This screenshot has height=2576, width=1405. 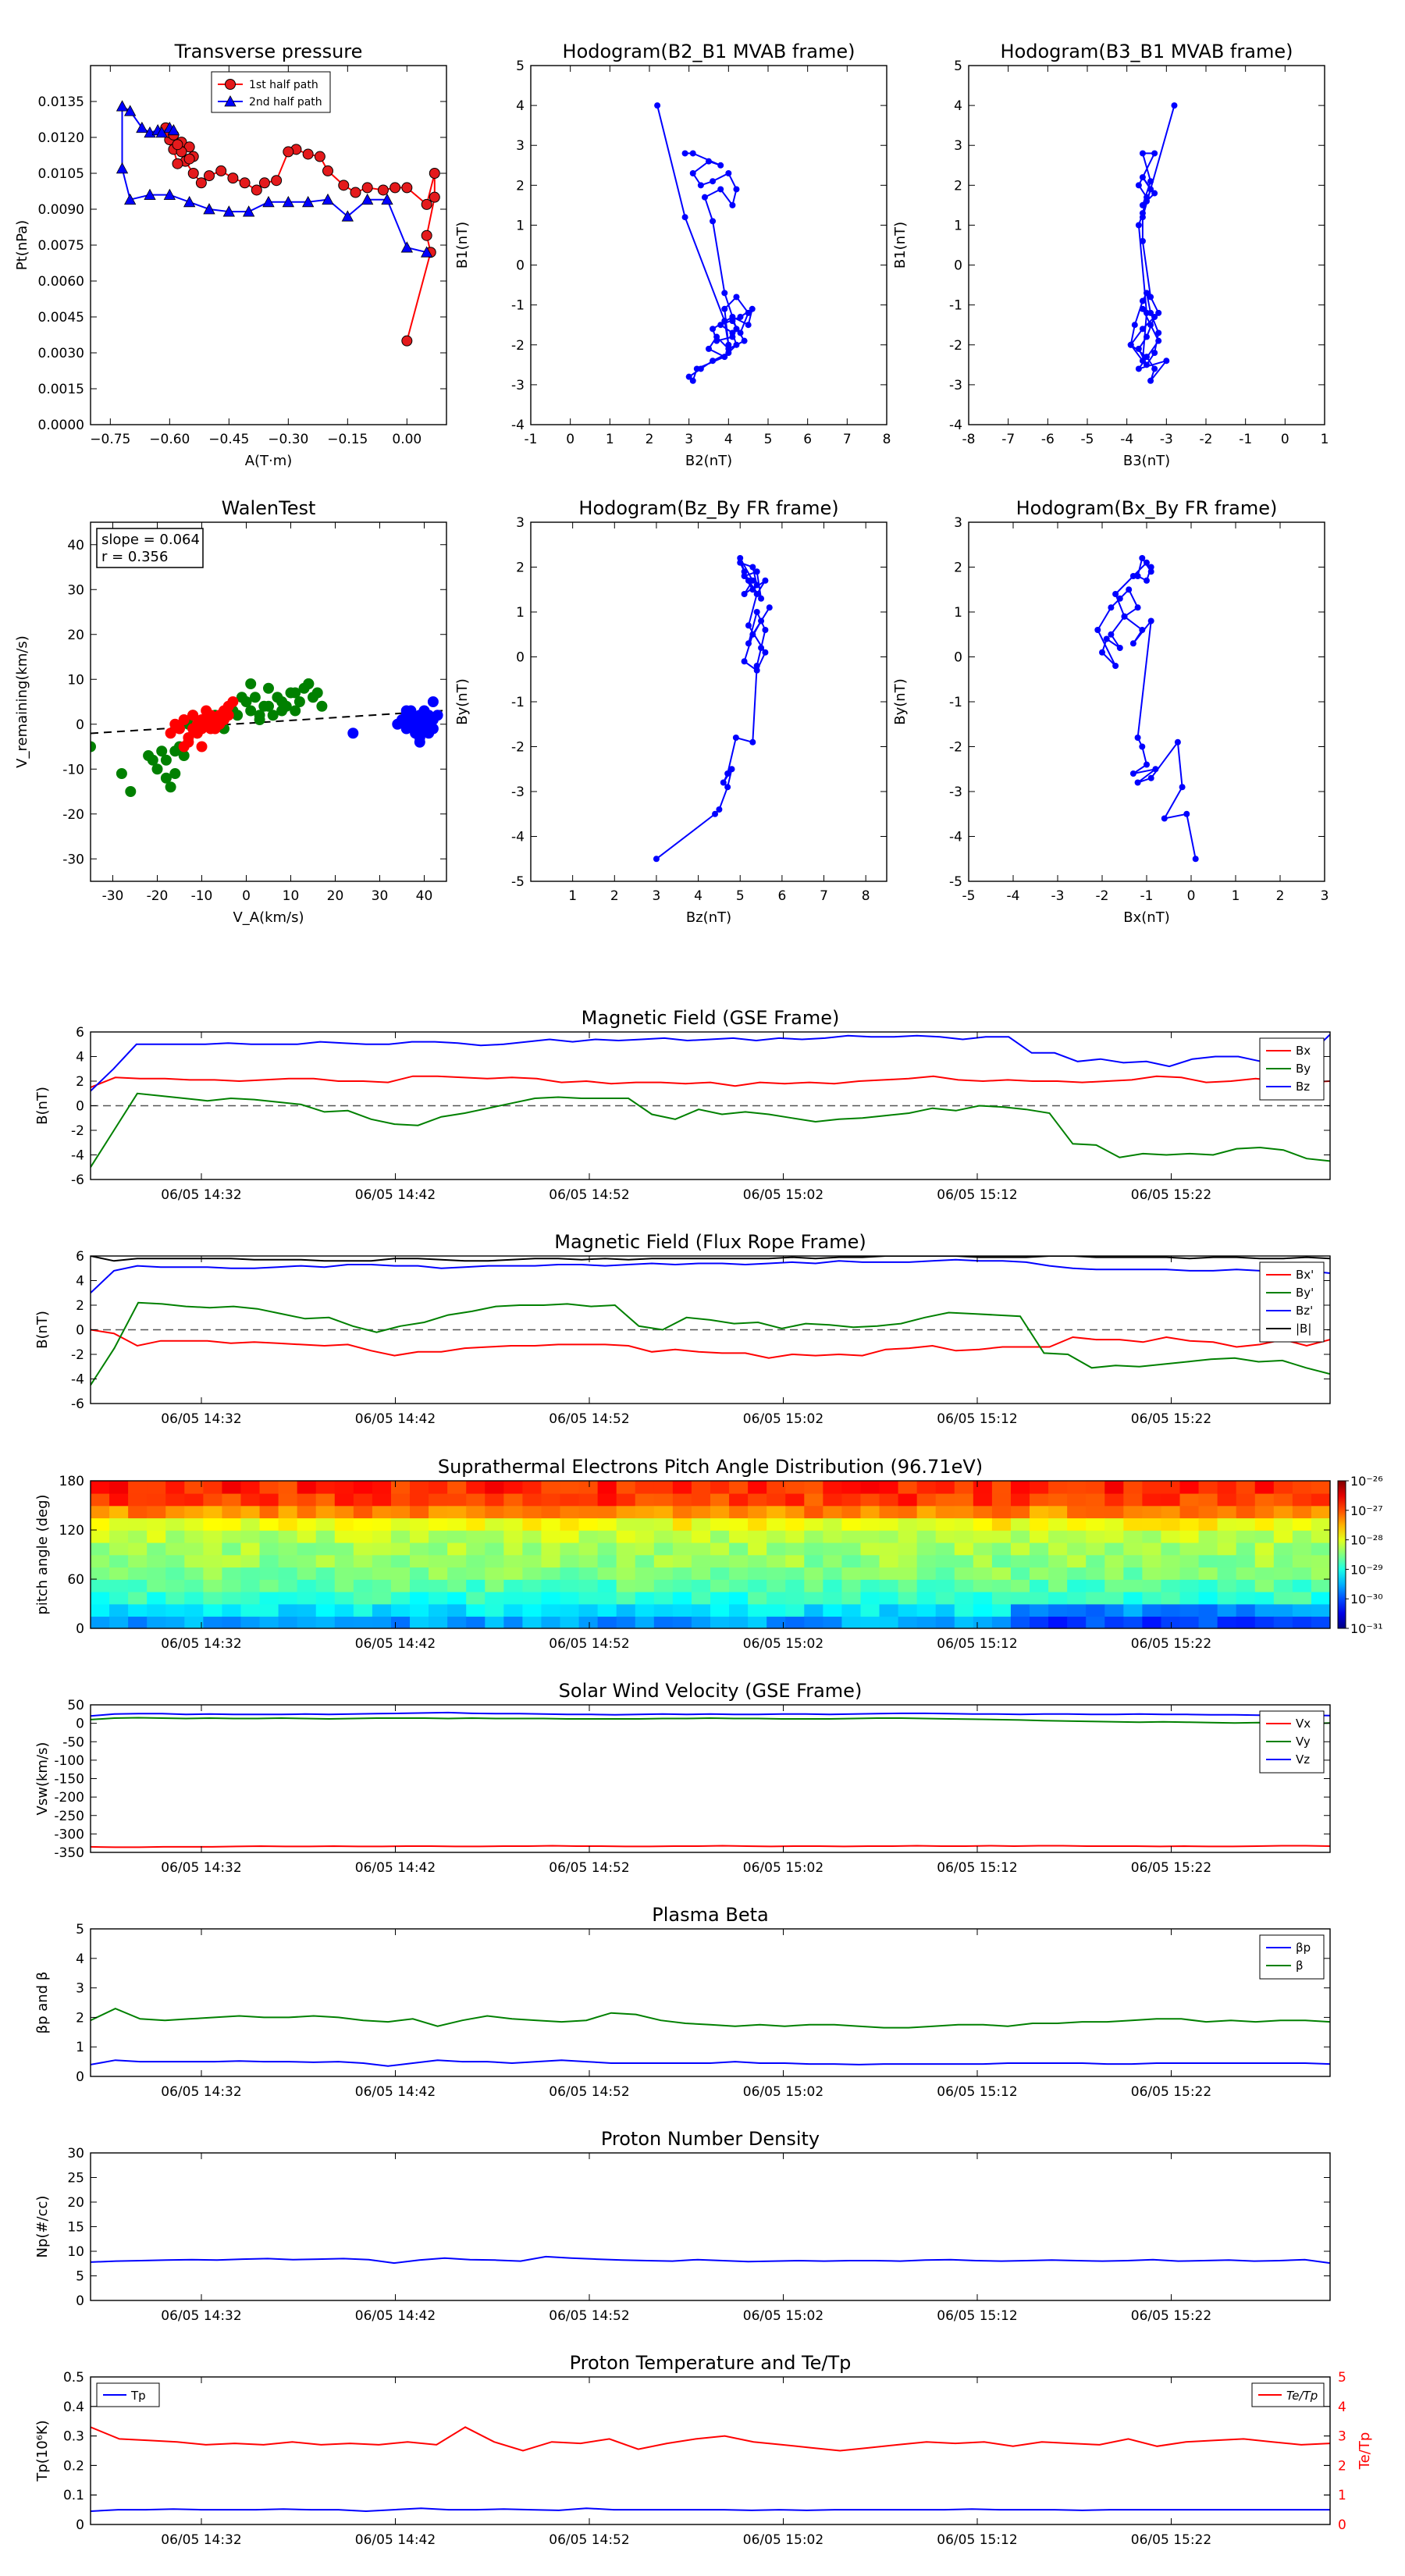 What do you see at coordinates (1303, 1724) in the screenshot?
I see `legend-label: Vx` at bounding box center [1303, 1724].